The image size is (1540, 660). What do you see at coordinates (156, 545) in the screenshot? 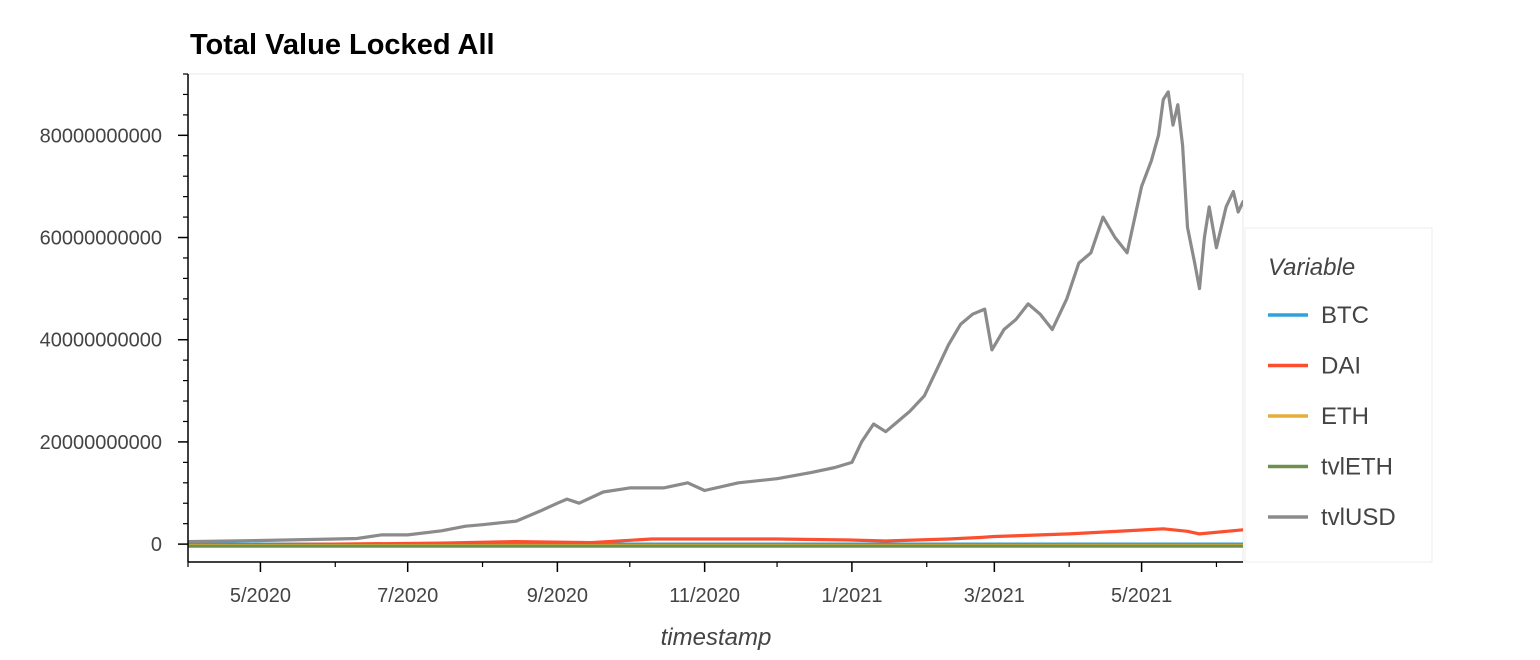
I see `y-tick-label: 0` at bounding box center [156, 545].